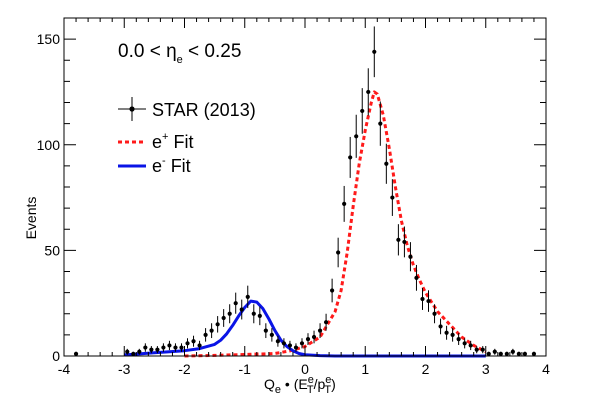  I want to click on x-tick-label: -1, so click(245, 369).